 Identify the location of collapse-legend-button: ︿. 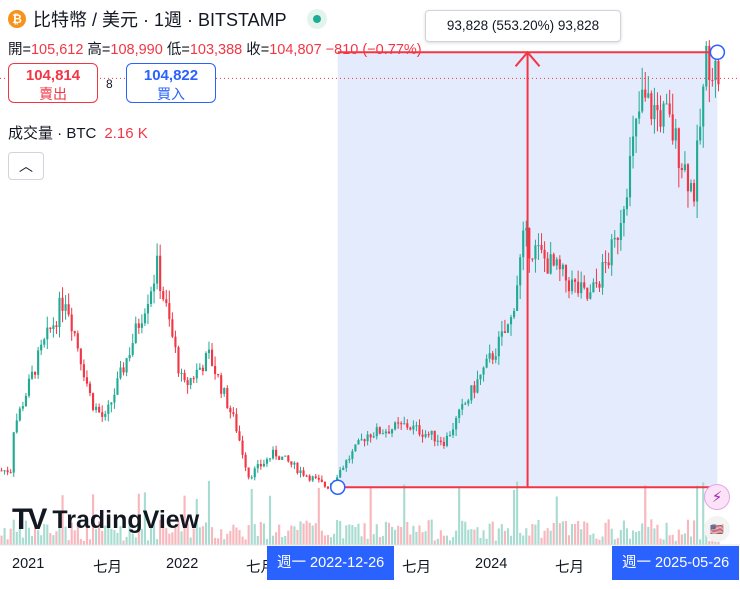
(26, 166).